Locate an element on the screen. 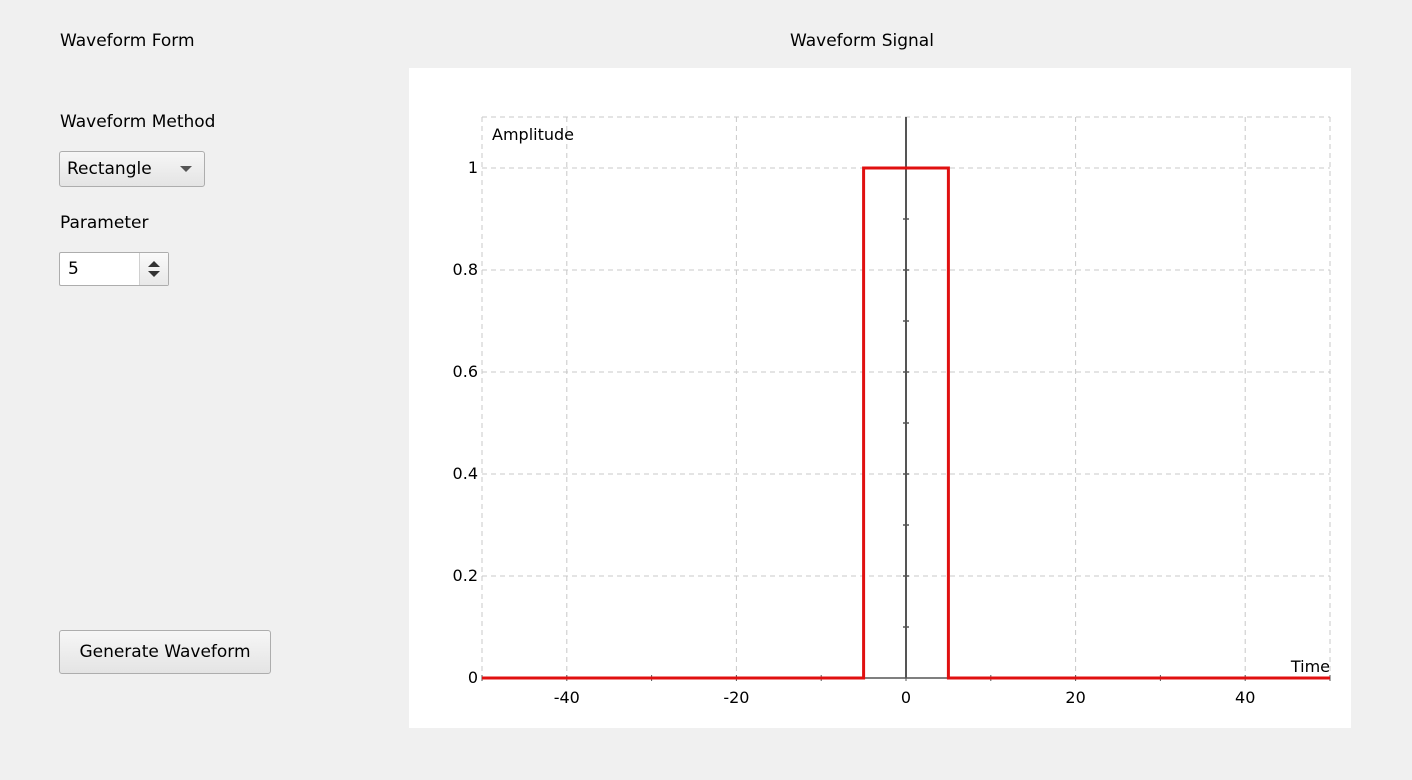 This screenshot has width=1412, height=780. chart-title: Waveform Signal is located at coordinates (862, 41).